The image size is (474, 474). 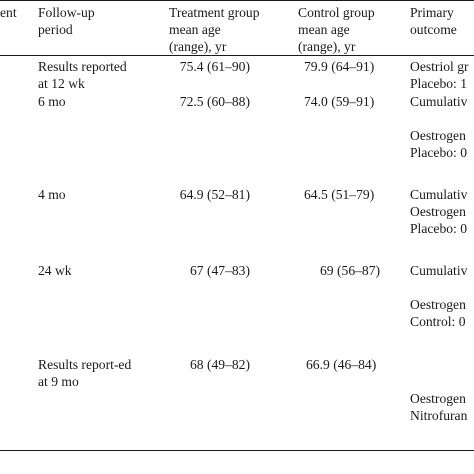 I want to click on row-5-follow-up: Results report-ed at 9 mo, so click(x=84, y=373).